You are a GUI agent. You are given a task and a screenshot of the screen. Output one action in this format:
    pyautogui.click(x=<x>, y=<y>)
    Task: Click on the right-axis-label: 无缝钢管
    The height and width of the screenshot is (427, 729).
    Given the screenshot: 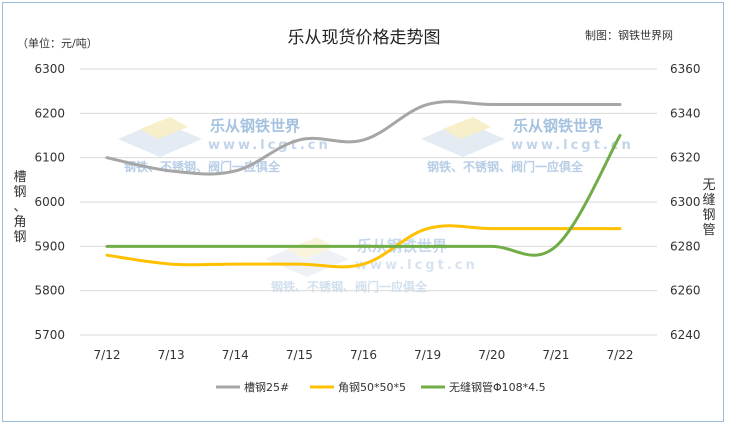 What is the action you would take?
    pyautogui.click(x=708, y=208)
    